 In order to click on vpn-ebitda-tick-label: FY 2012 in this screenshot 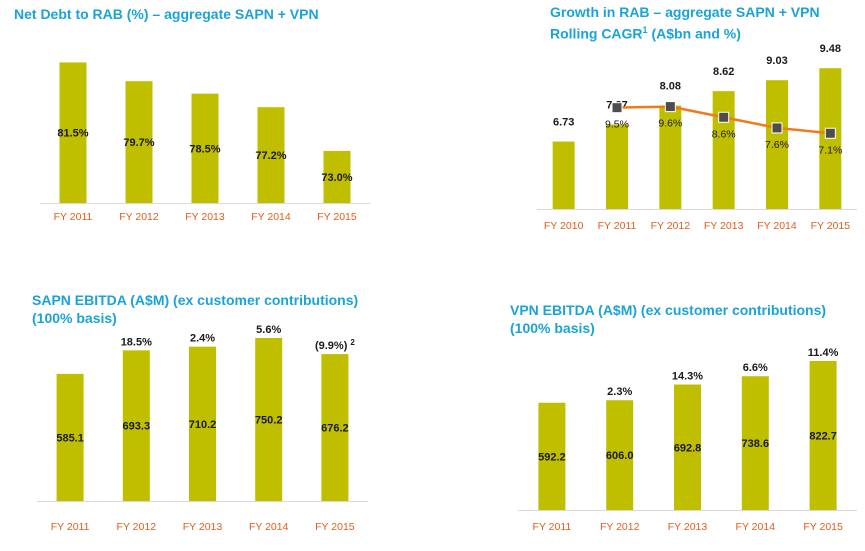, I will do `click(620, 527)`.